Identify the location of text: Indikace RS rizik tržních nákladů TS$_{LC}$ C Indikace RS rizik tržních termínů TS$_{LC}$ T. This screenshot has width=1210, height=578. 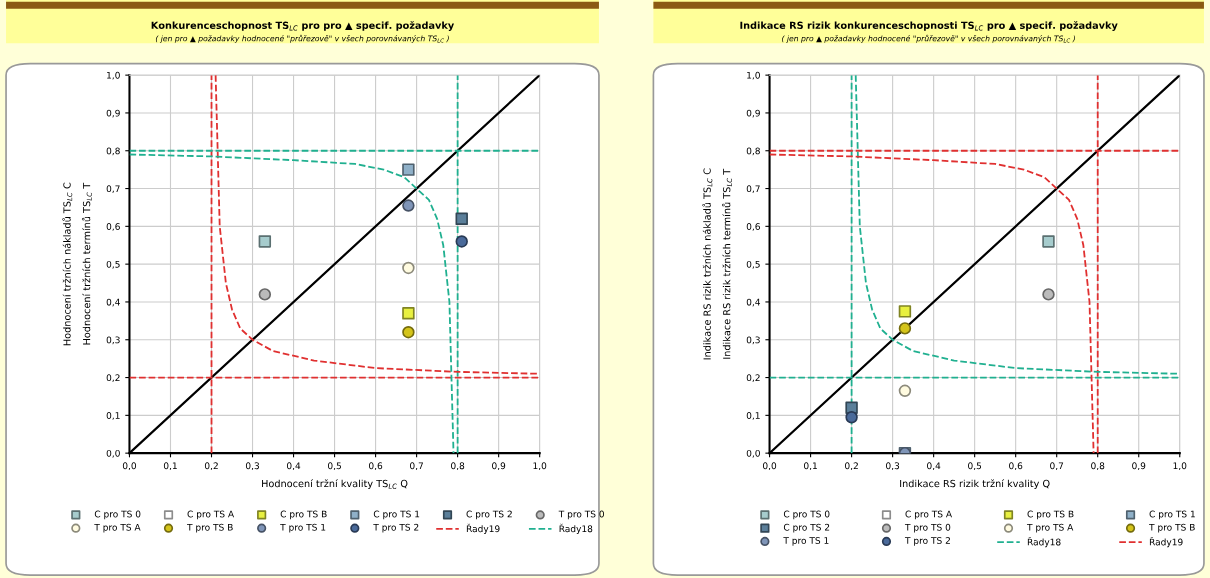
(717, 264).